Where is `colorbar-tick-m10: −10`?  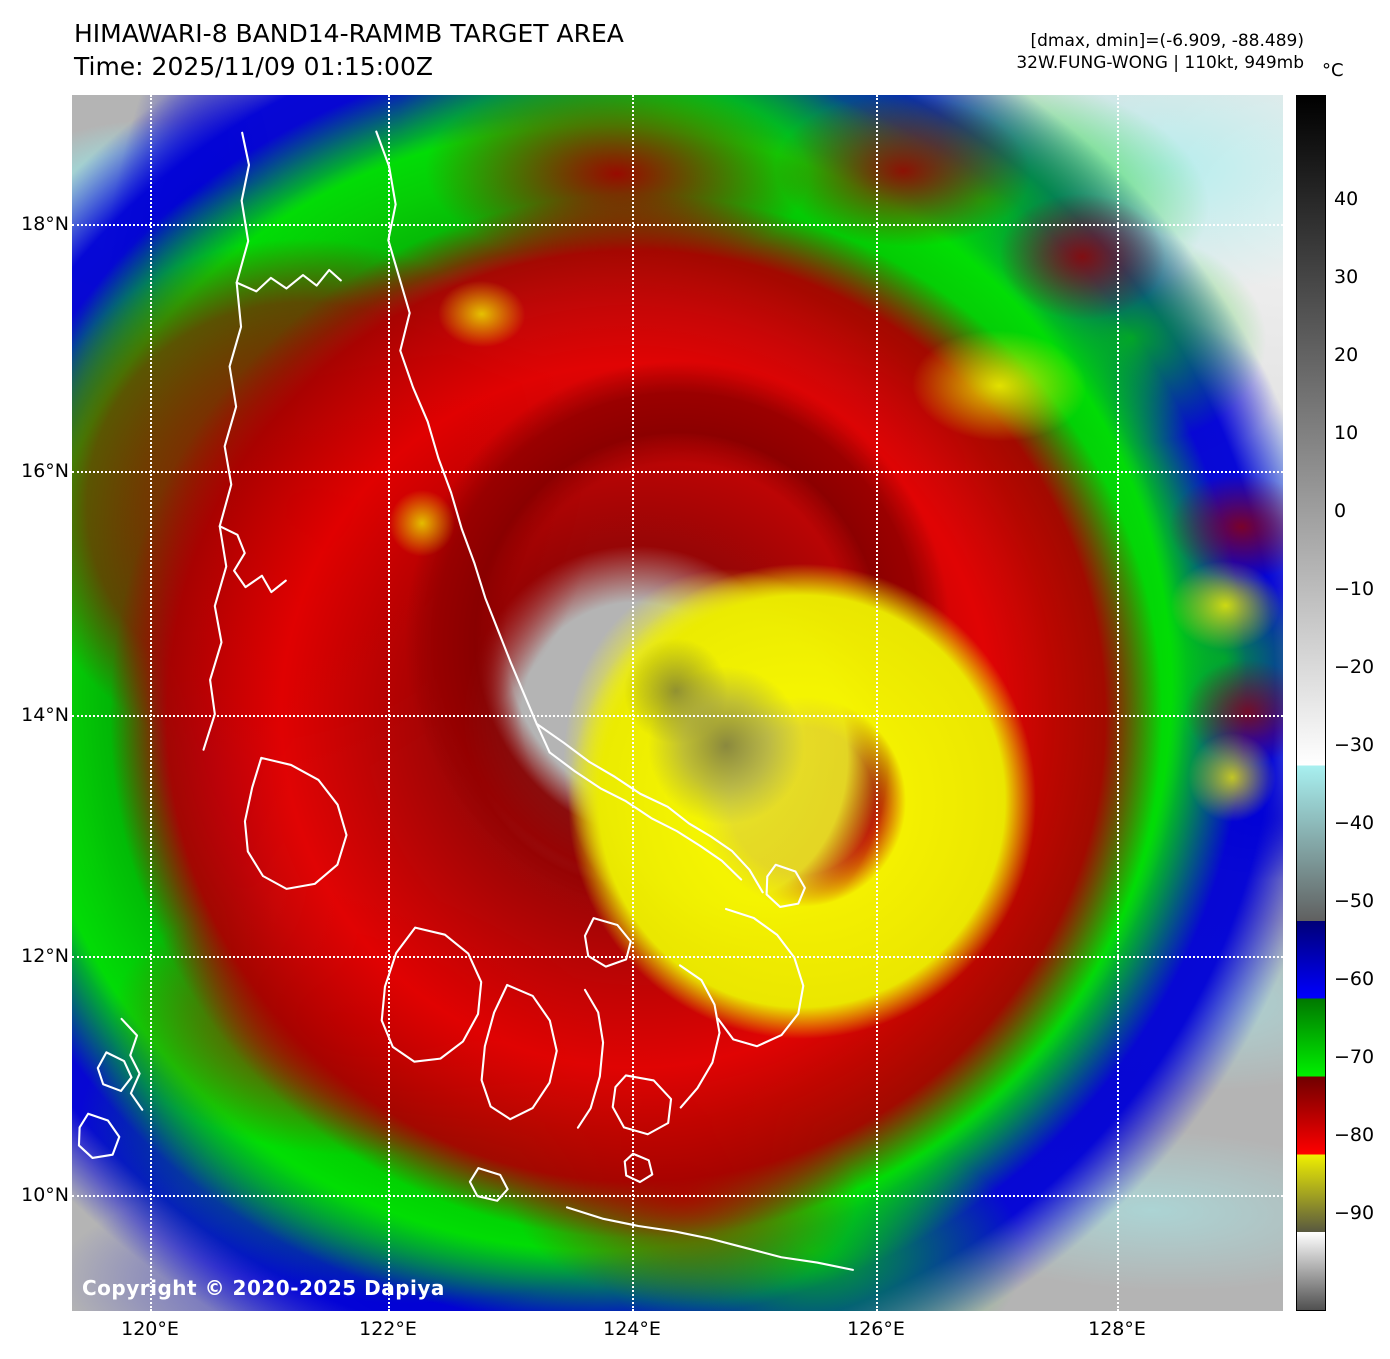
colorbar-tick-m10: −10 is located at coordinates (1354, 589).